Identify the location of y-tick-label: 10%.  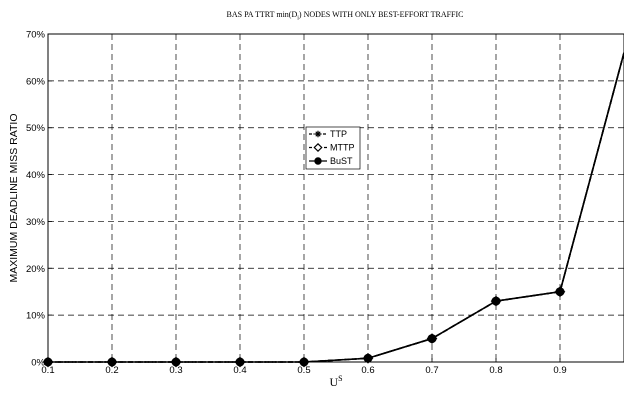
(36, 316).